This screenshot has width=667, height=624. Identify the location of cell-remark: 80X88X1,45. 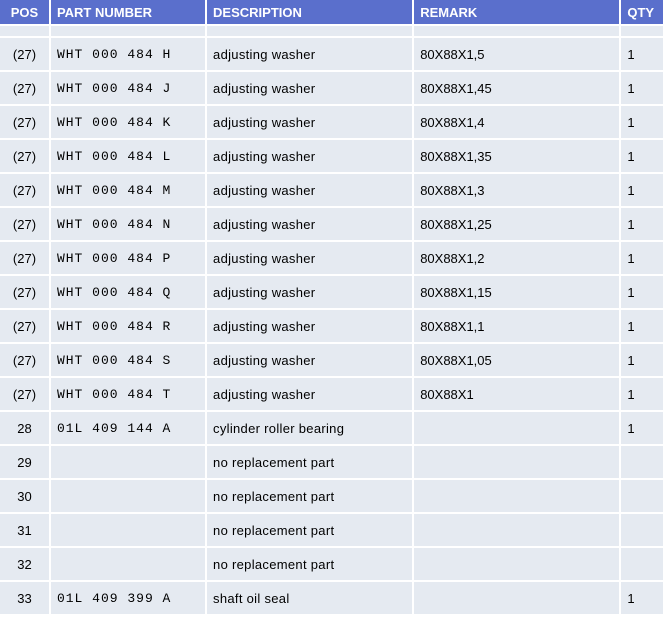
(517, 88).